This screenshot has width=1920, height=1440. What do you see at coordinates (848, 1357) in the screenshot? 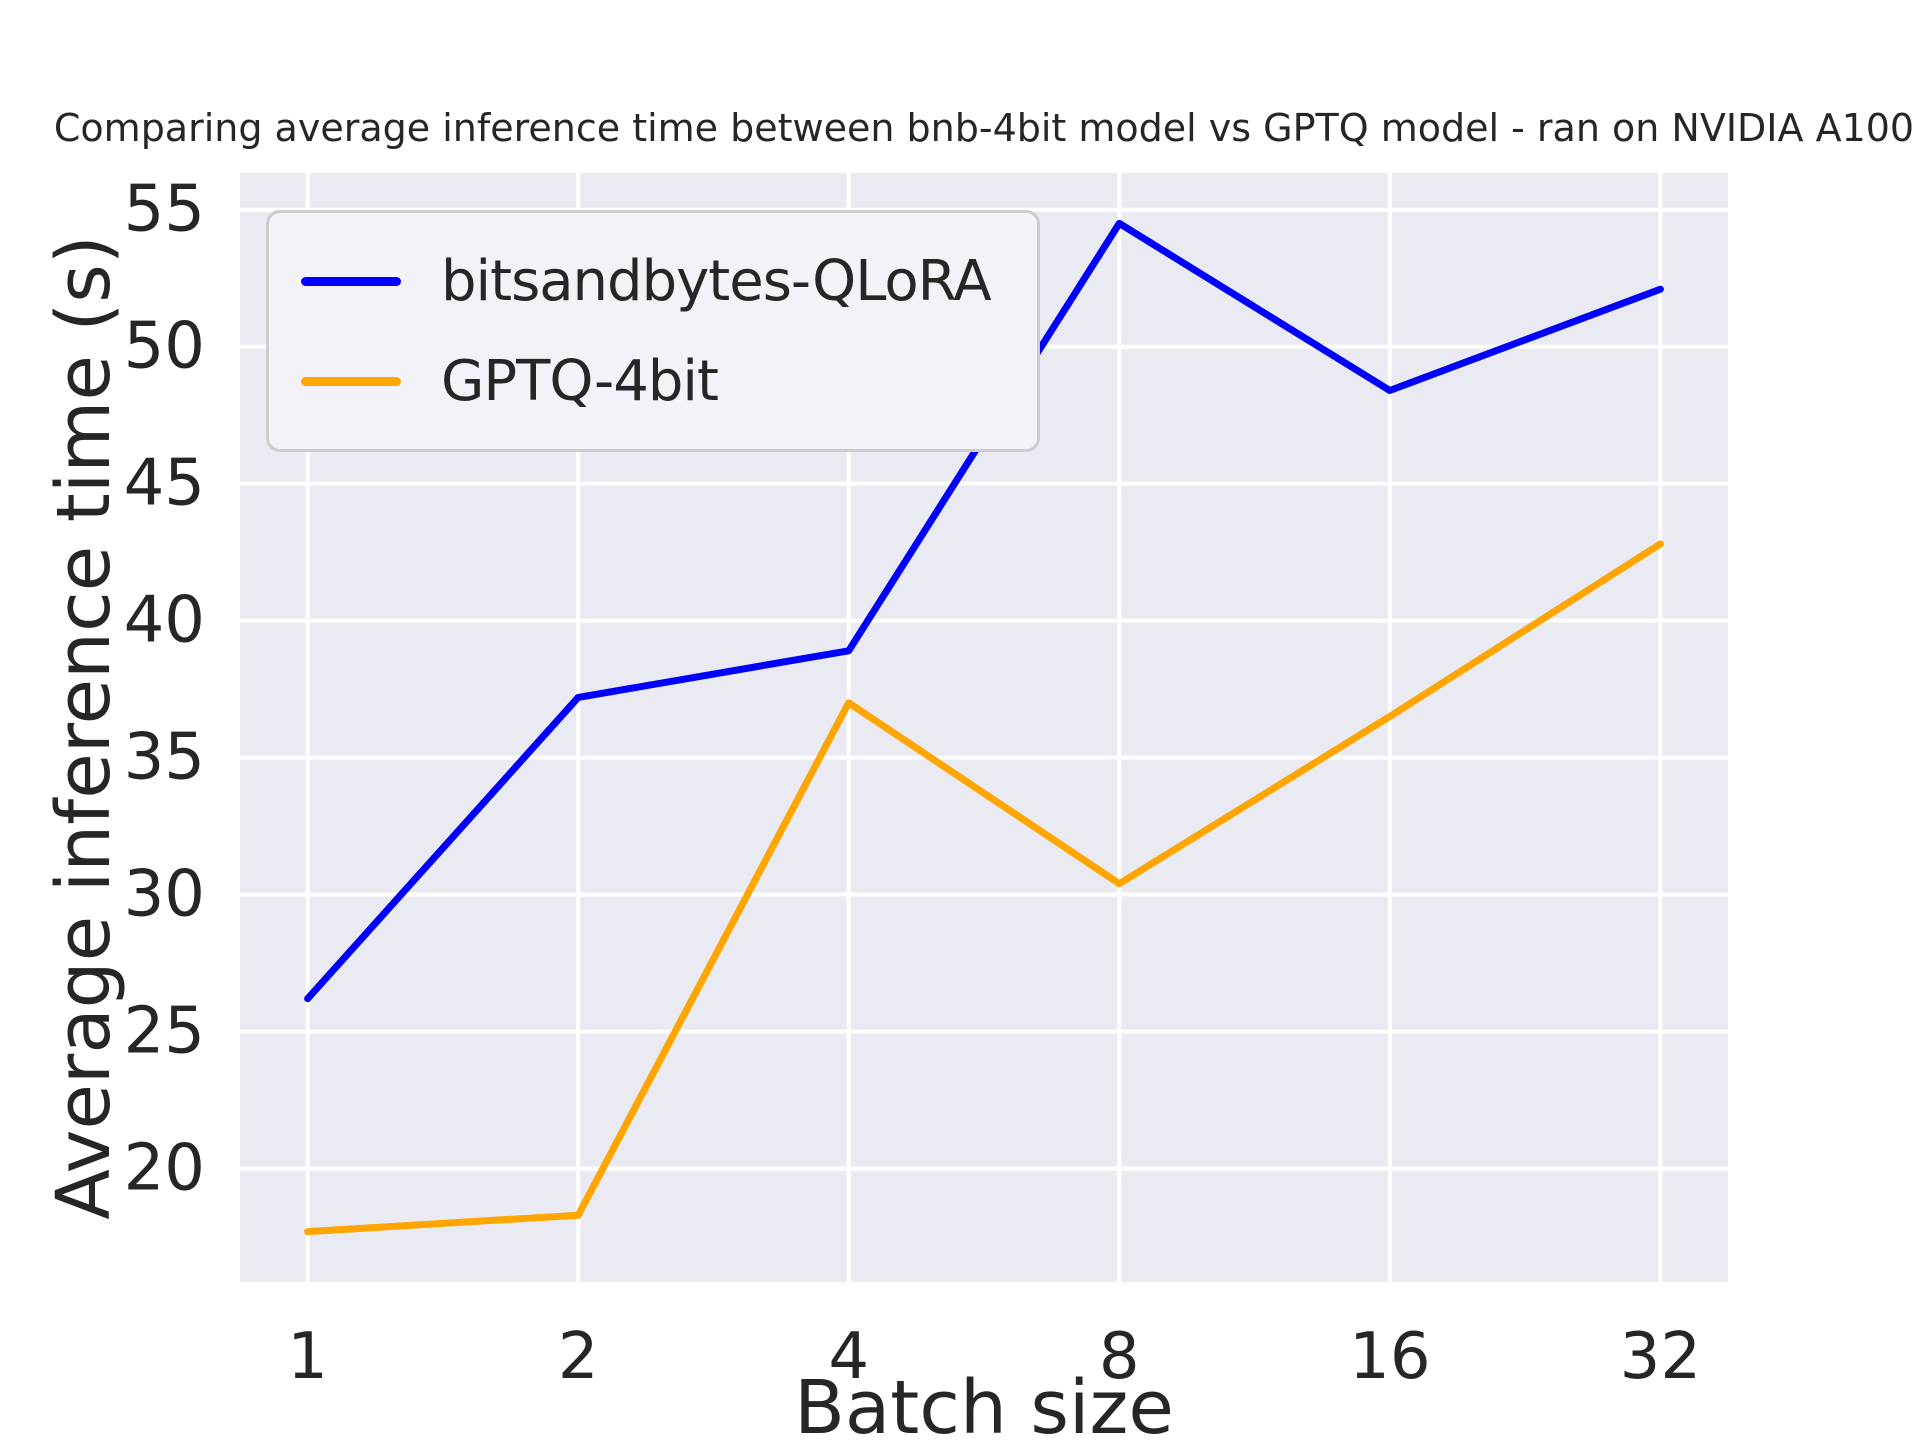
I see `x-tick-label: 4` at bounding box center [848, 1357].